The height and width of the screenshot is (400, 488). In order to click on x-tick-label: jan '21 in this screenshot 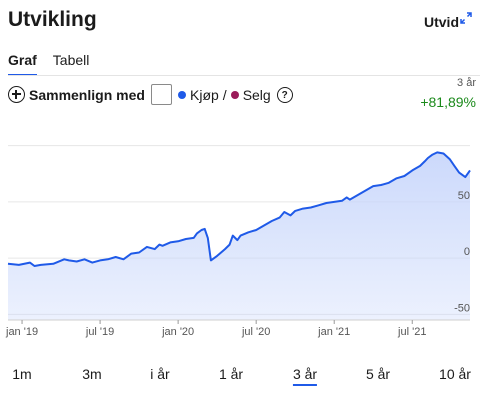, I will do `click(333, 332)`.